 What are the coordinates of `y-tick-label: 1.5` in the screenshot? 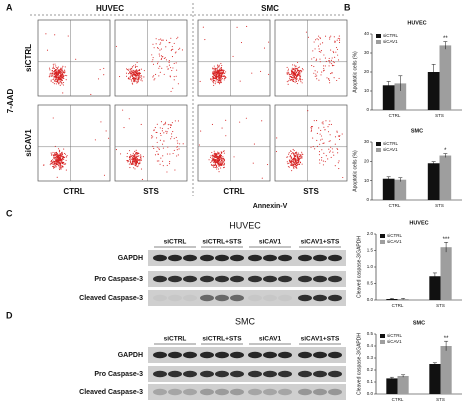 It's located at (370, 250).